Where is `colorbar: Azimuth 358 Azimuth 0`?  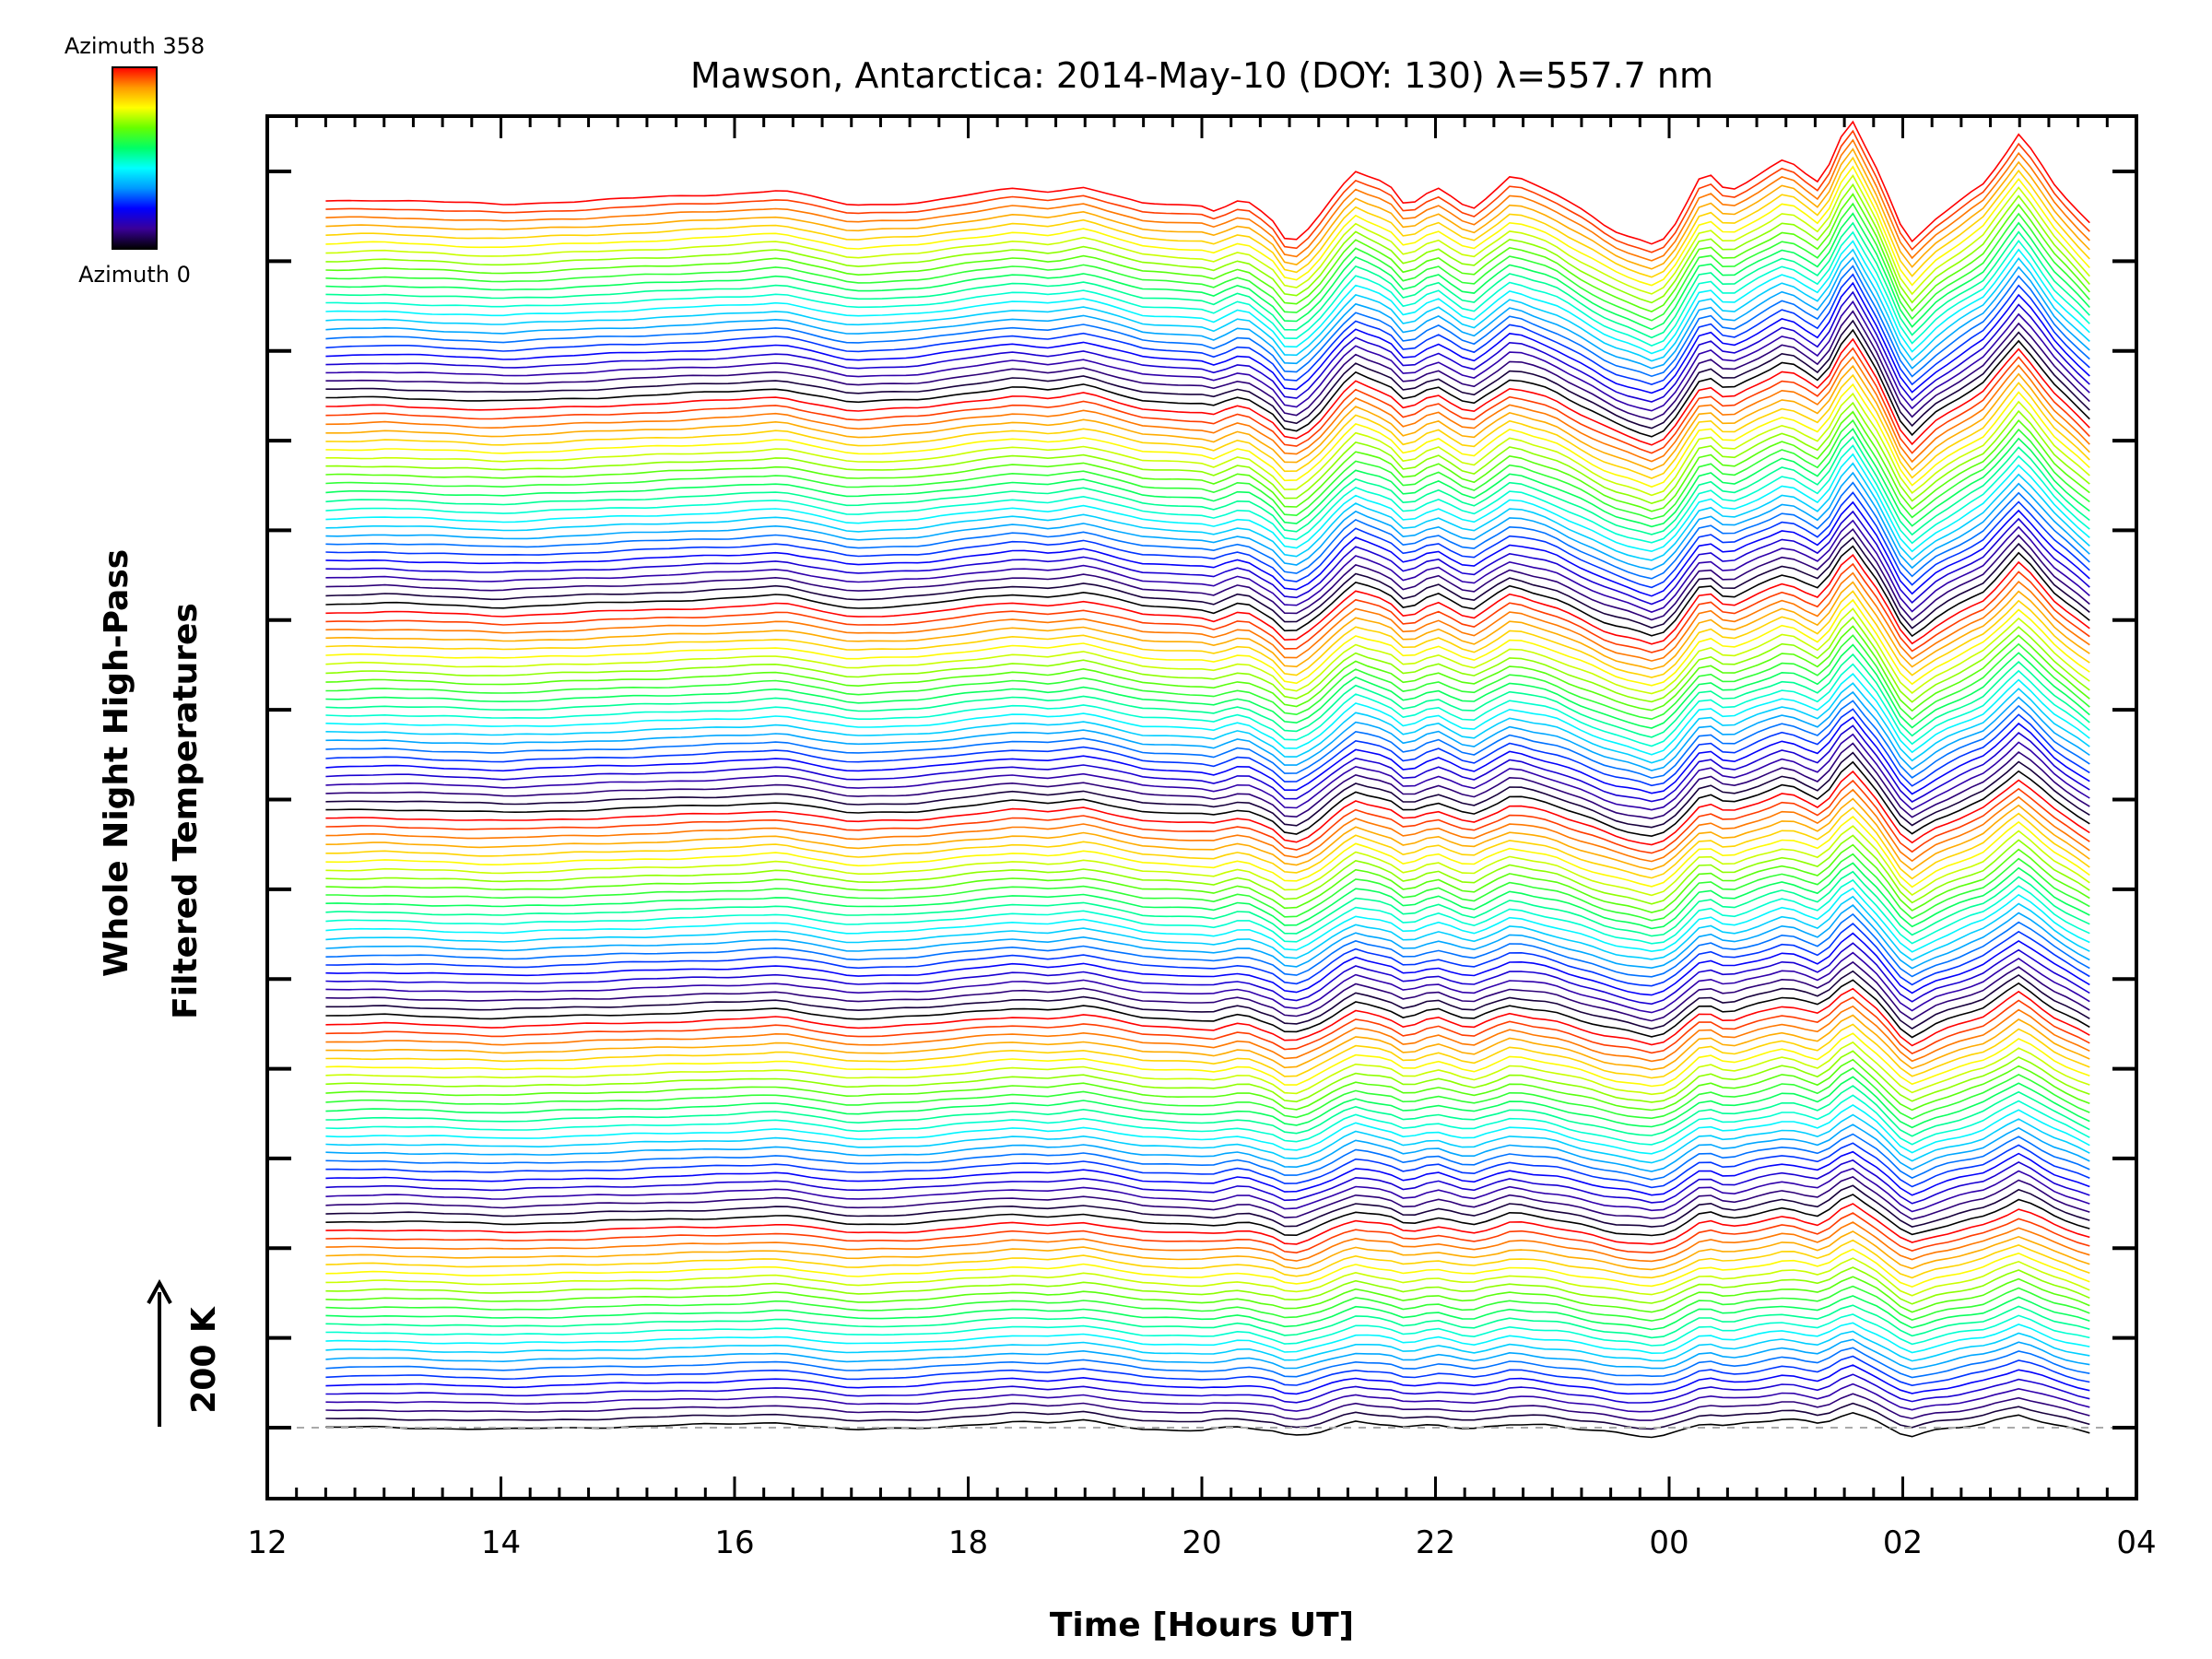
colorbar: Azimuth 358 Azimuth 0 is located at coordinates (135, 160).